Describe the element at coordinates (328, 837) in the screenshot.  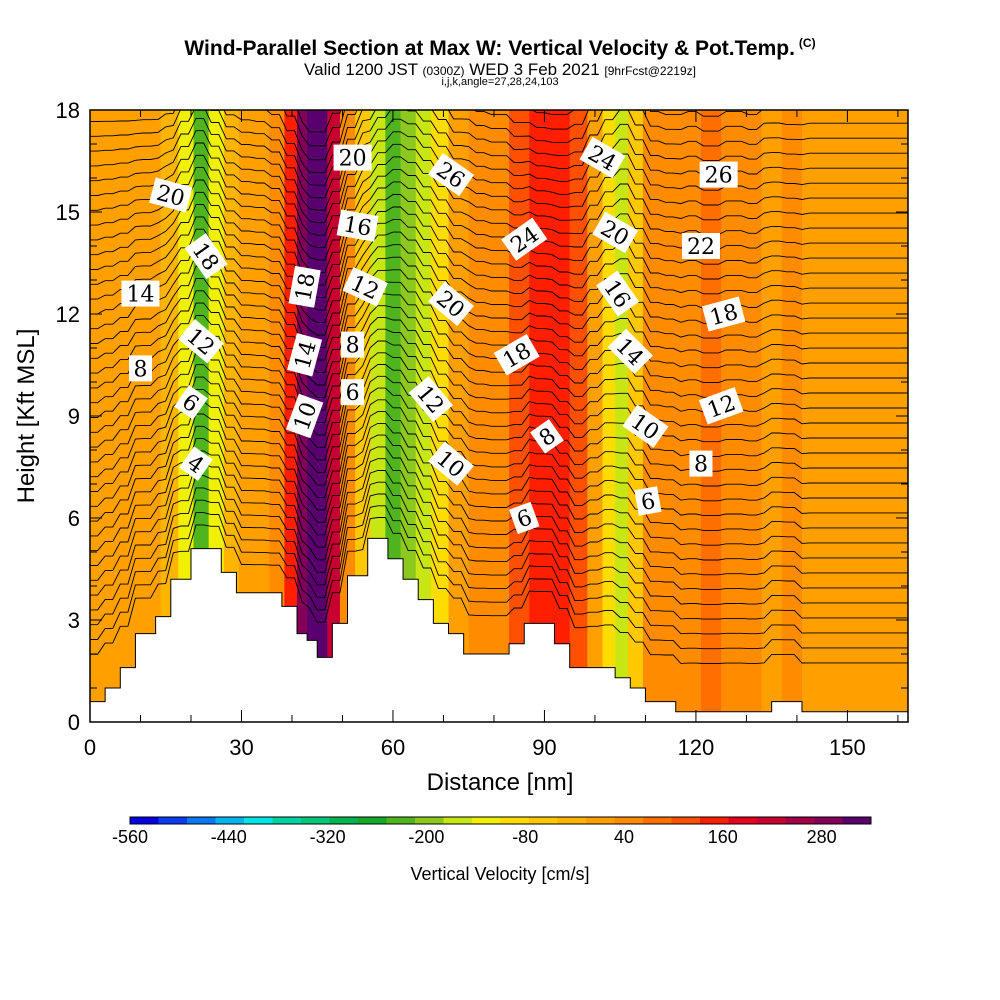
I see `colorbar-tick-label: -320` at that location.